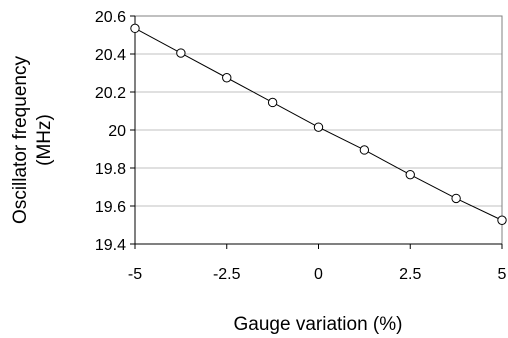 This screenshot has width=508, height=338. What do you see at coordinates (135, 274) in the screenshot?
I see `x-tick-label-0: -5` at bounding box center [135, 274].